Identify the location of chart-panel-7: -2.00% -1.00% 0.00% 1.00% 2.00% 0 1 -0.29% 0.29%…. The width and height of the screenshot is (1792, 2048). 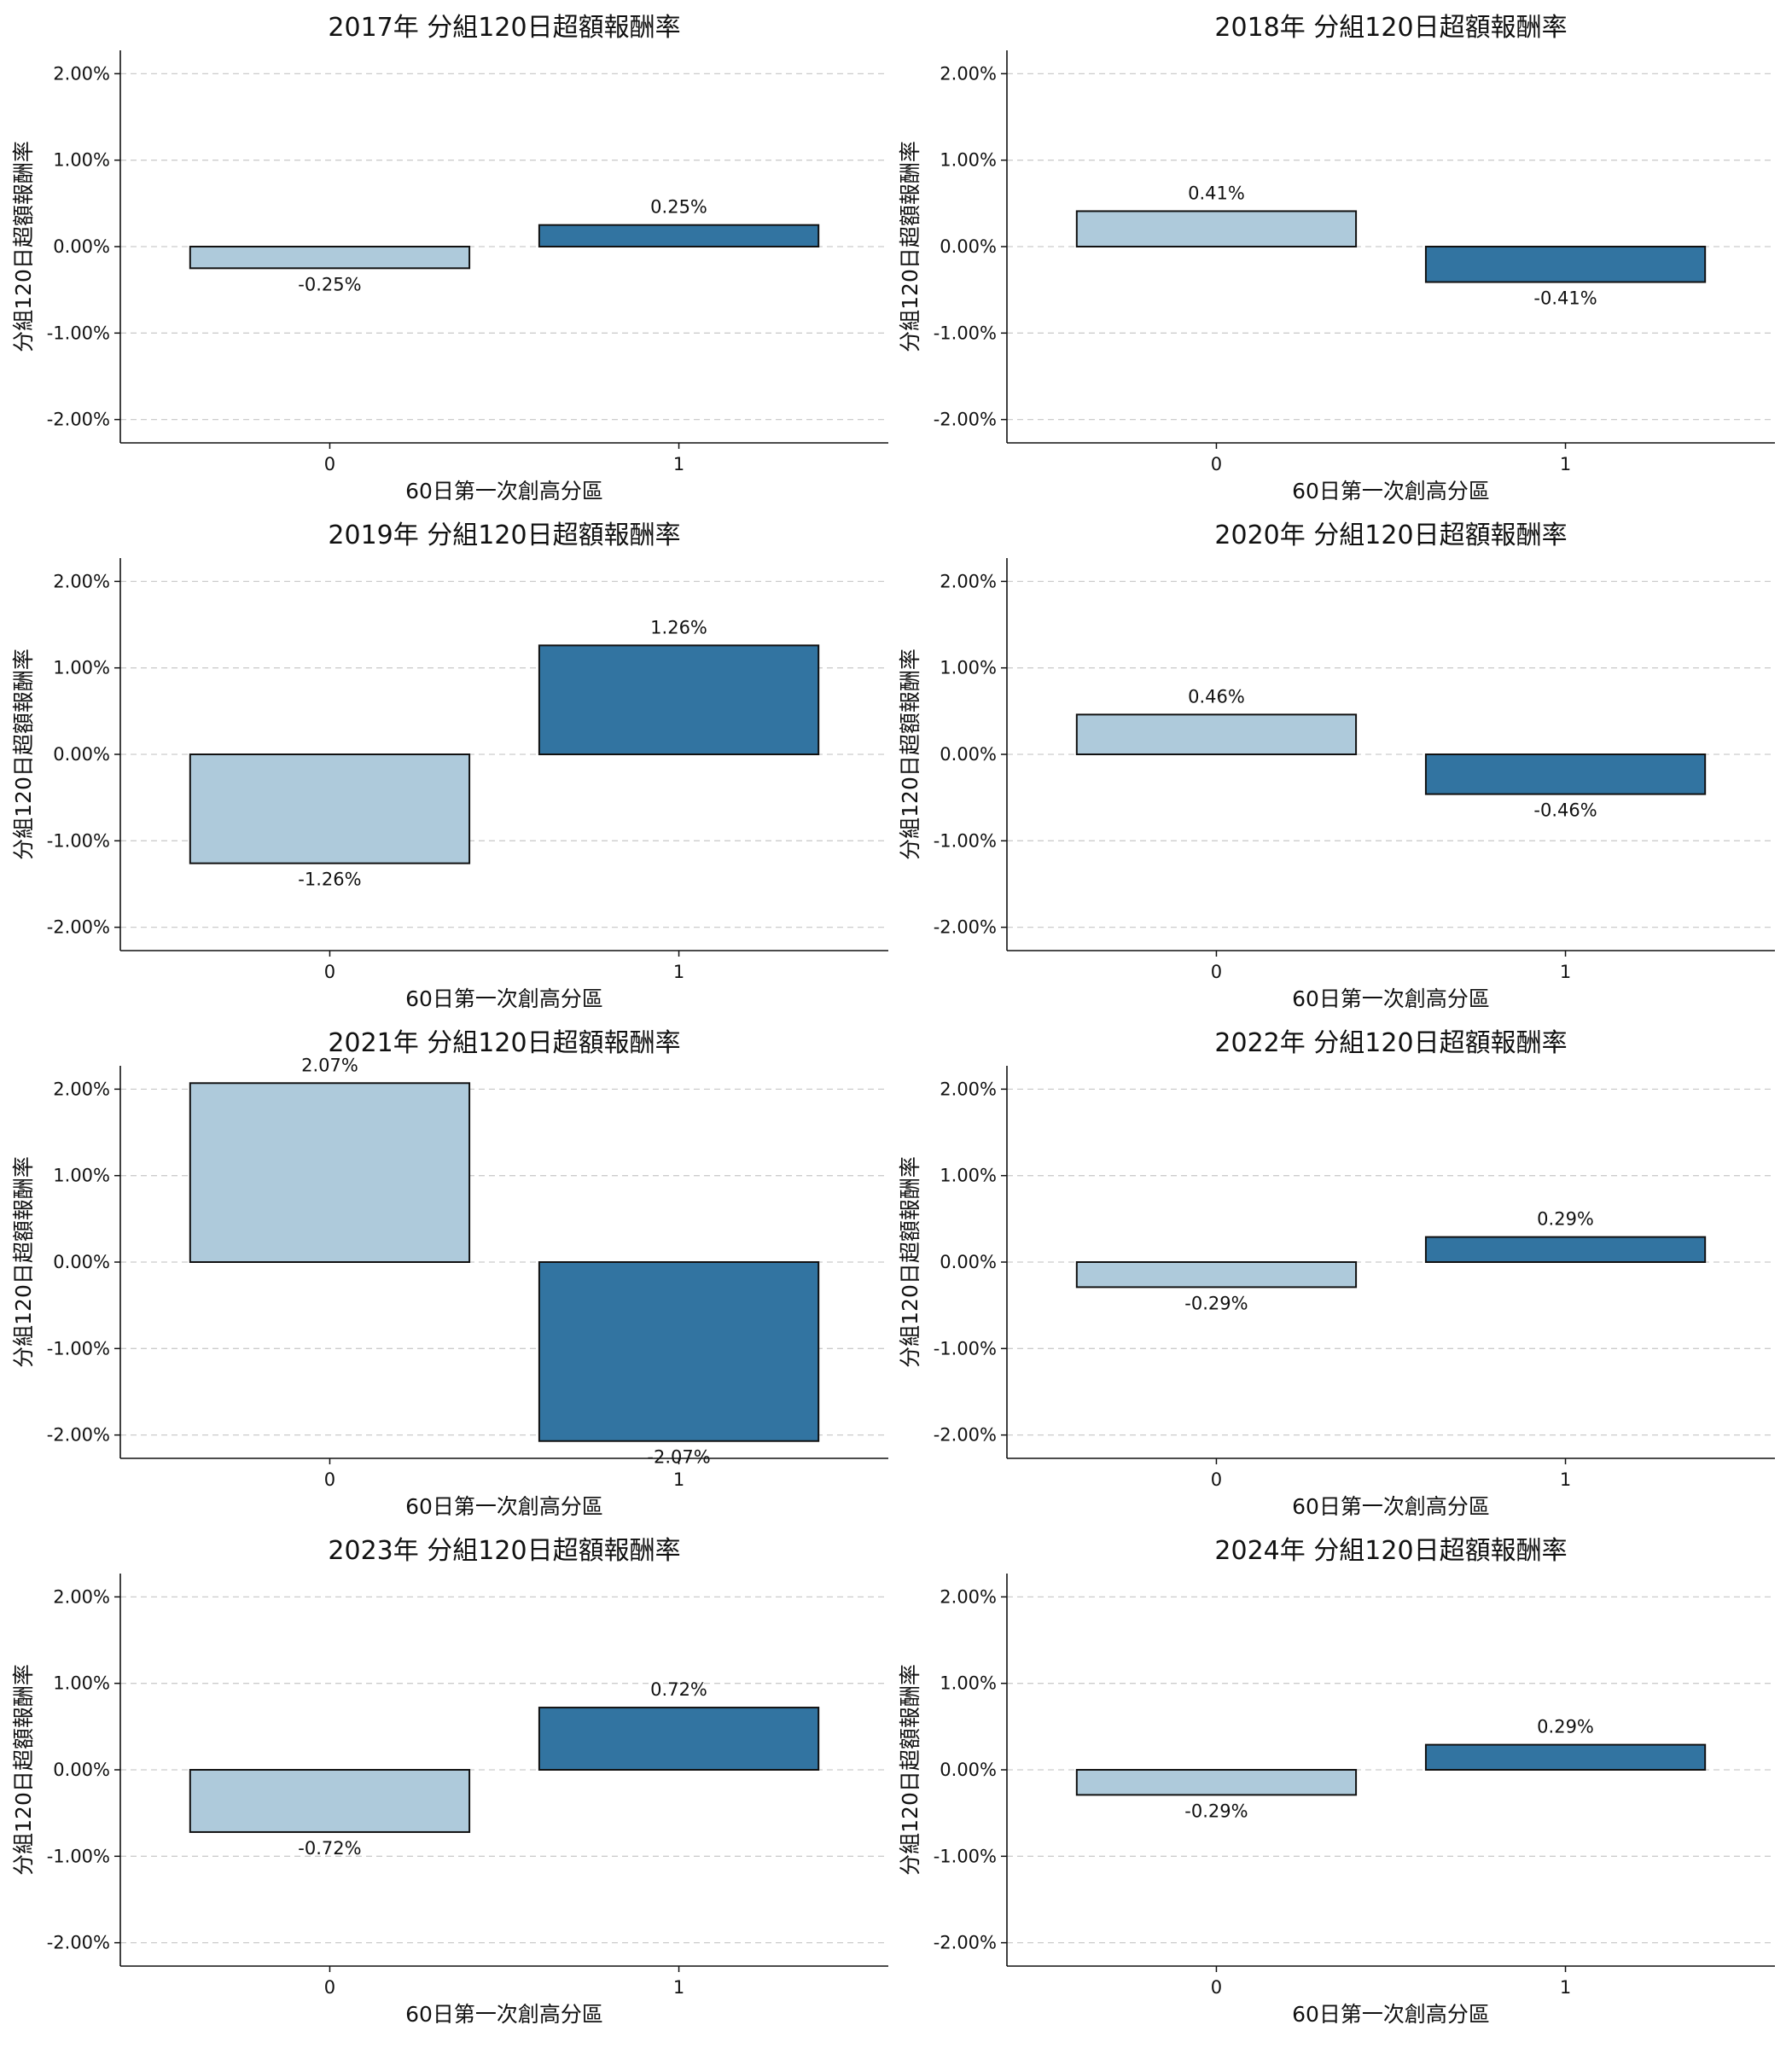
(1336, 1782).